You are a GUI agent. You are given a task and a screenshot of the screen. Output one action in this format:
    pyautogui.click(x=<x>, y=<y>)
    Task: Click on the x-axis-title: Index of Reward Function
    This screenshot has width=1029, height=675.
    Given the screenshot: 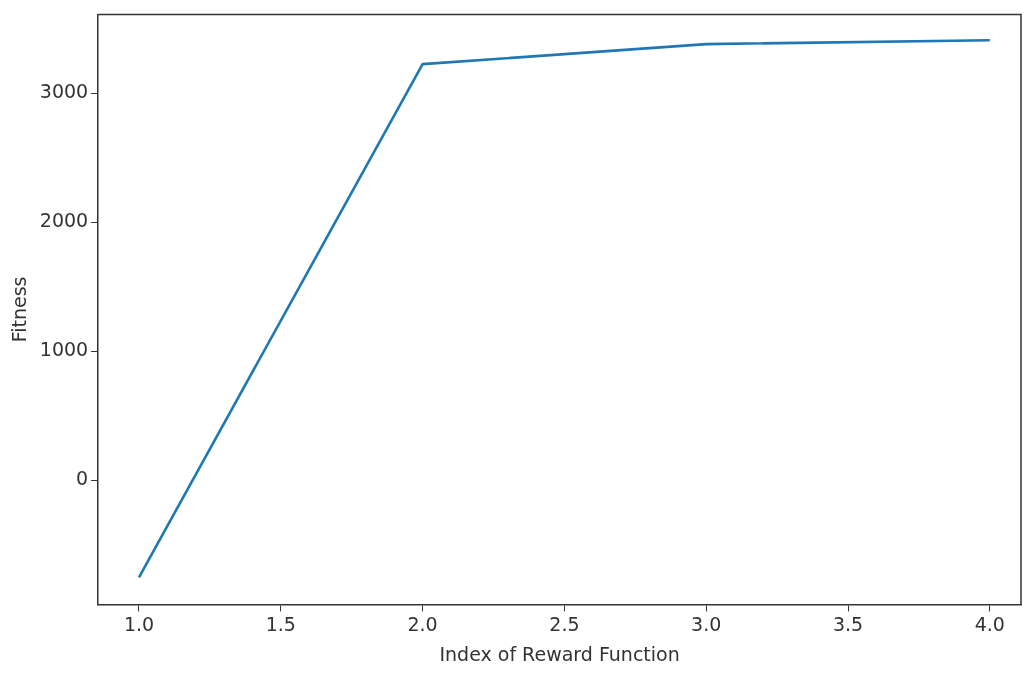 What is the action you would take?
    pyautogui.click(x=559, y=653)
    